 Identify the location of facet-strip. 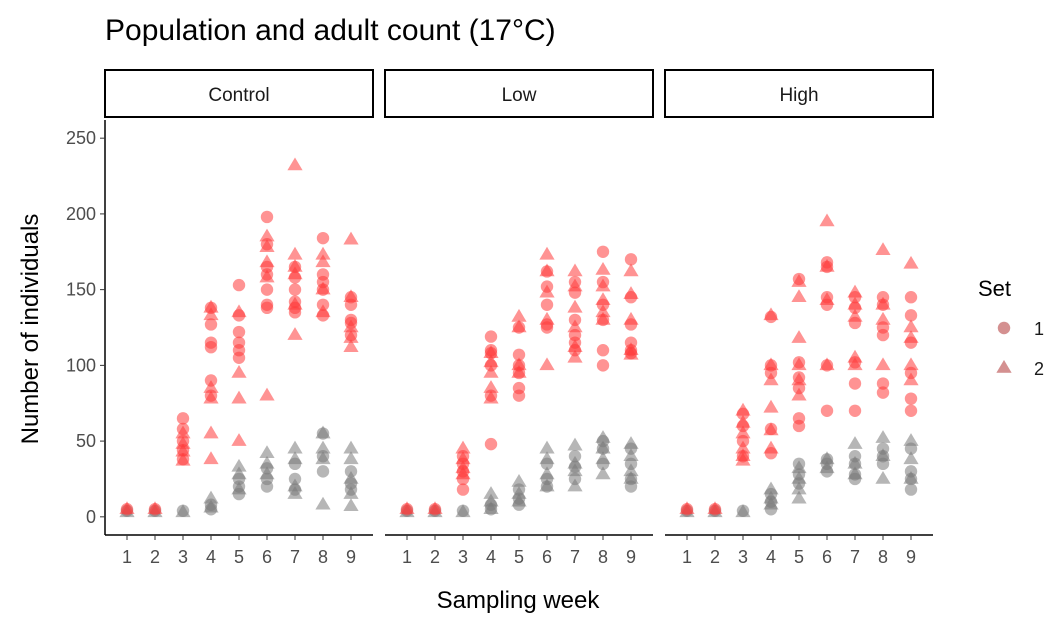
(519, 93).